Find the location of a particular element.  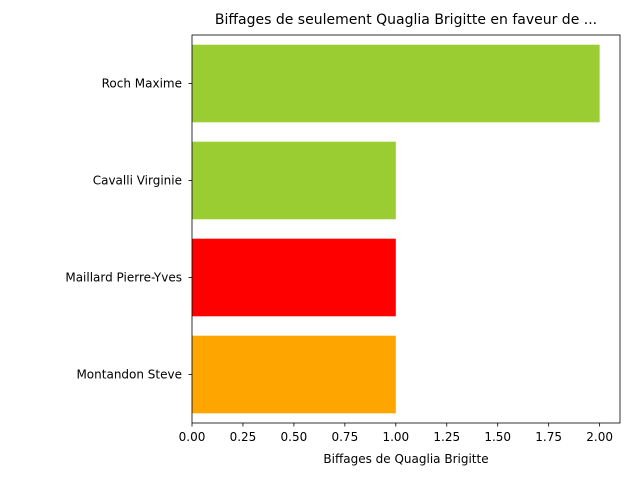

x-tick-label: 0.25 is located at coordinates (243, 437).